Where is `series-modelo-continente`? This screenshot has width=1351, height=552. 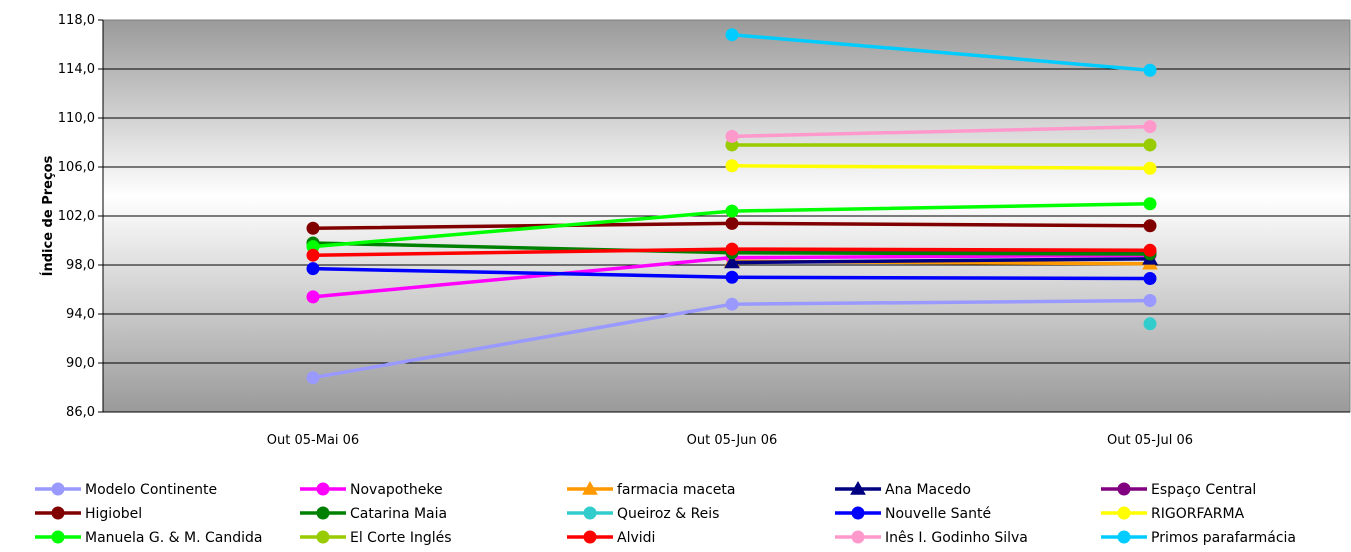 series-modelo-continente is located at coordinates (731, 339).